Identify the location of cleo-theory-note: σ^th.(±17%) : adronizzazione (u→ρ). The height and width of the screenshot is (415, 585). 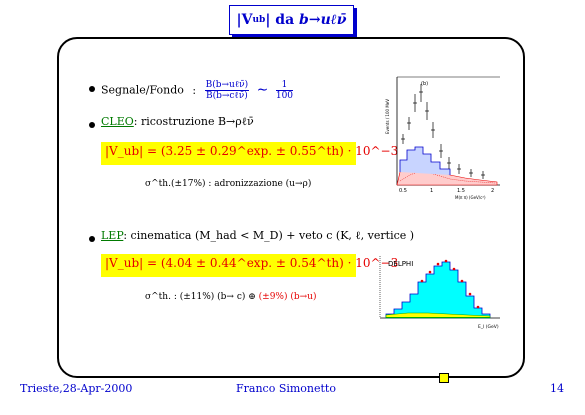
(228, 184).